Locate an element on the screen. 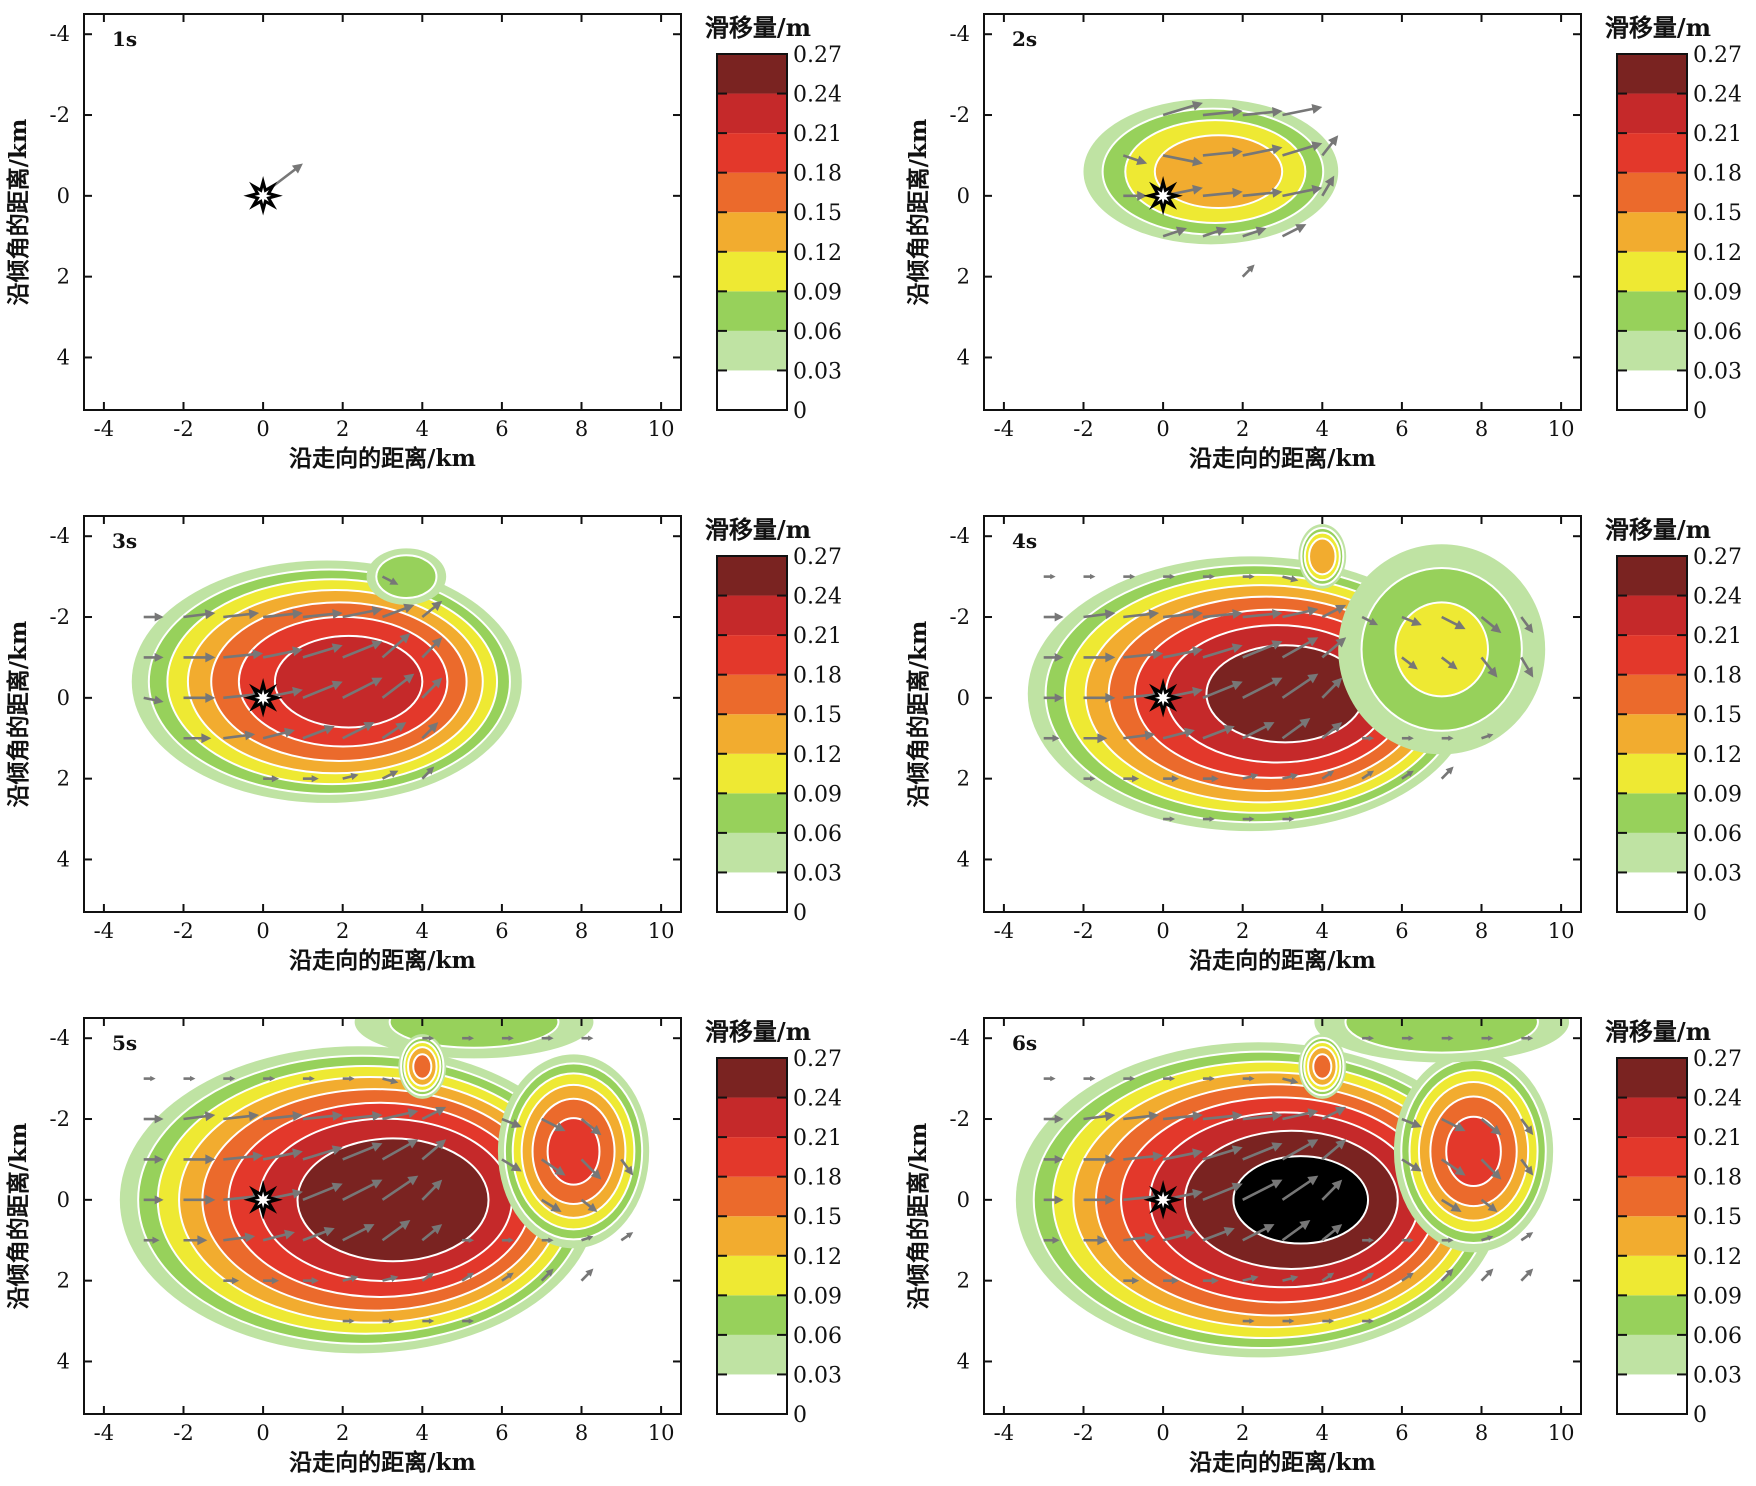  y-tick-label: 2 is located at coordinates (963, 779).